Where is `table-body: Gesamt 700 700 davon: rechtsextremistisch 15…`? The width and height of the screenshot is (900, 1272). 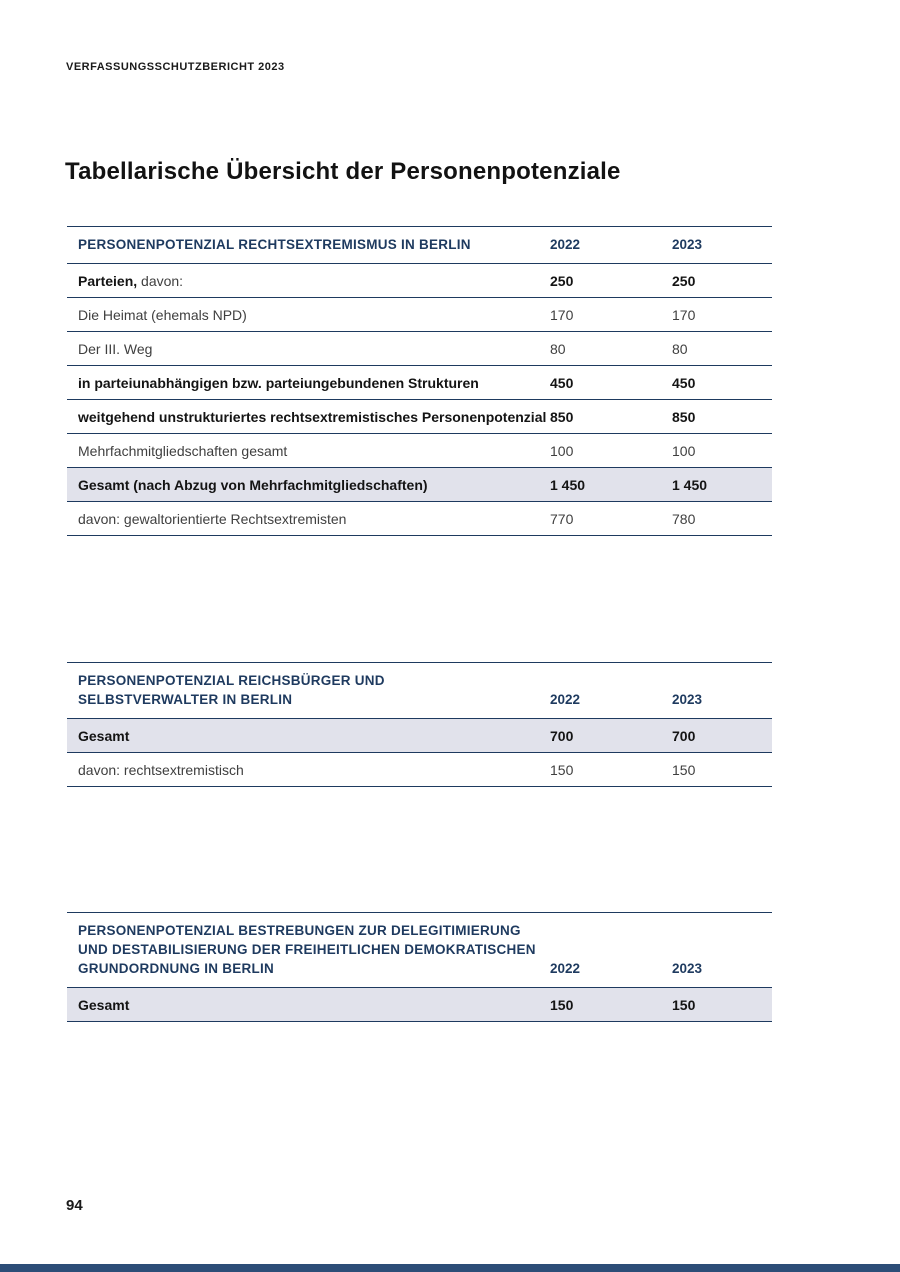
table-body: Gesamt 700 700 davon: rechtsextremistisch 15… is located at coordinates (419, 753).